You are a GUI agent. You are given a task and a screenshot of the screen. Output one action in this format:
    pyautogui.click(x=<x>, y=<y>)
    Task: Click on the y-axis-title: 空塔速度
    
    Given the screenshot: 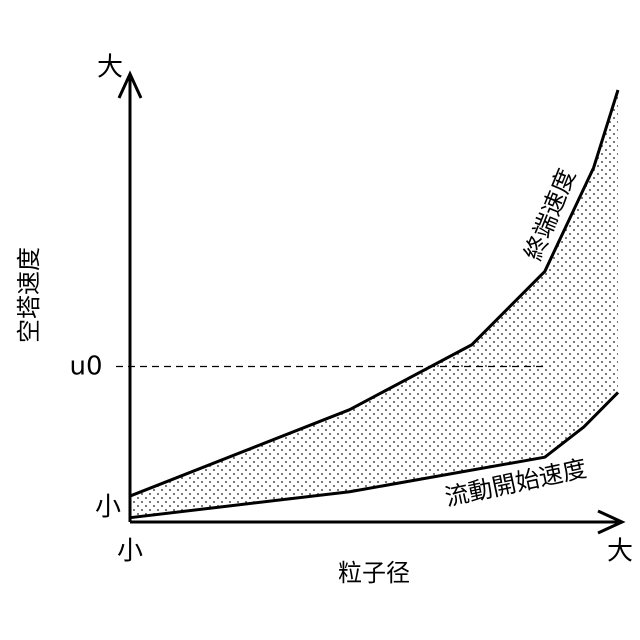 What is the action you would take?
    pyautogui.click(x=29, y=295)
    